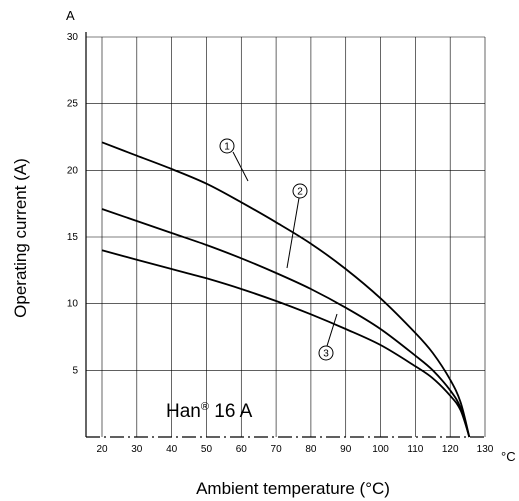 The image size is (519, 501). I want to click on y-tick-label-5: 5, so click(75, 370).